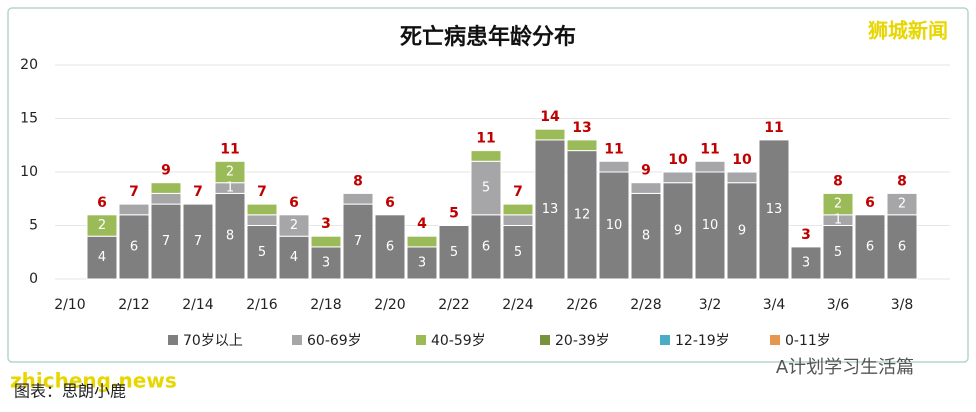 This screenshot has width=976, height=412. Describe the element at coordinates (33, 279) in the screenshot. I see `y-tick-label: 0` at that location.